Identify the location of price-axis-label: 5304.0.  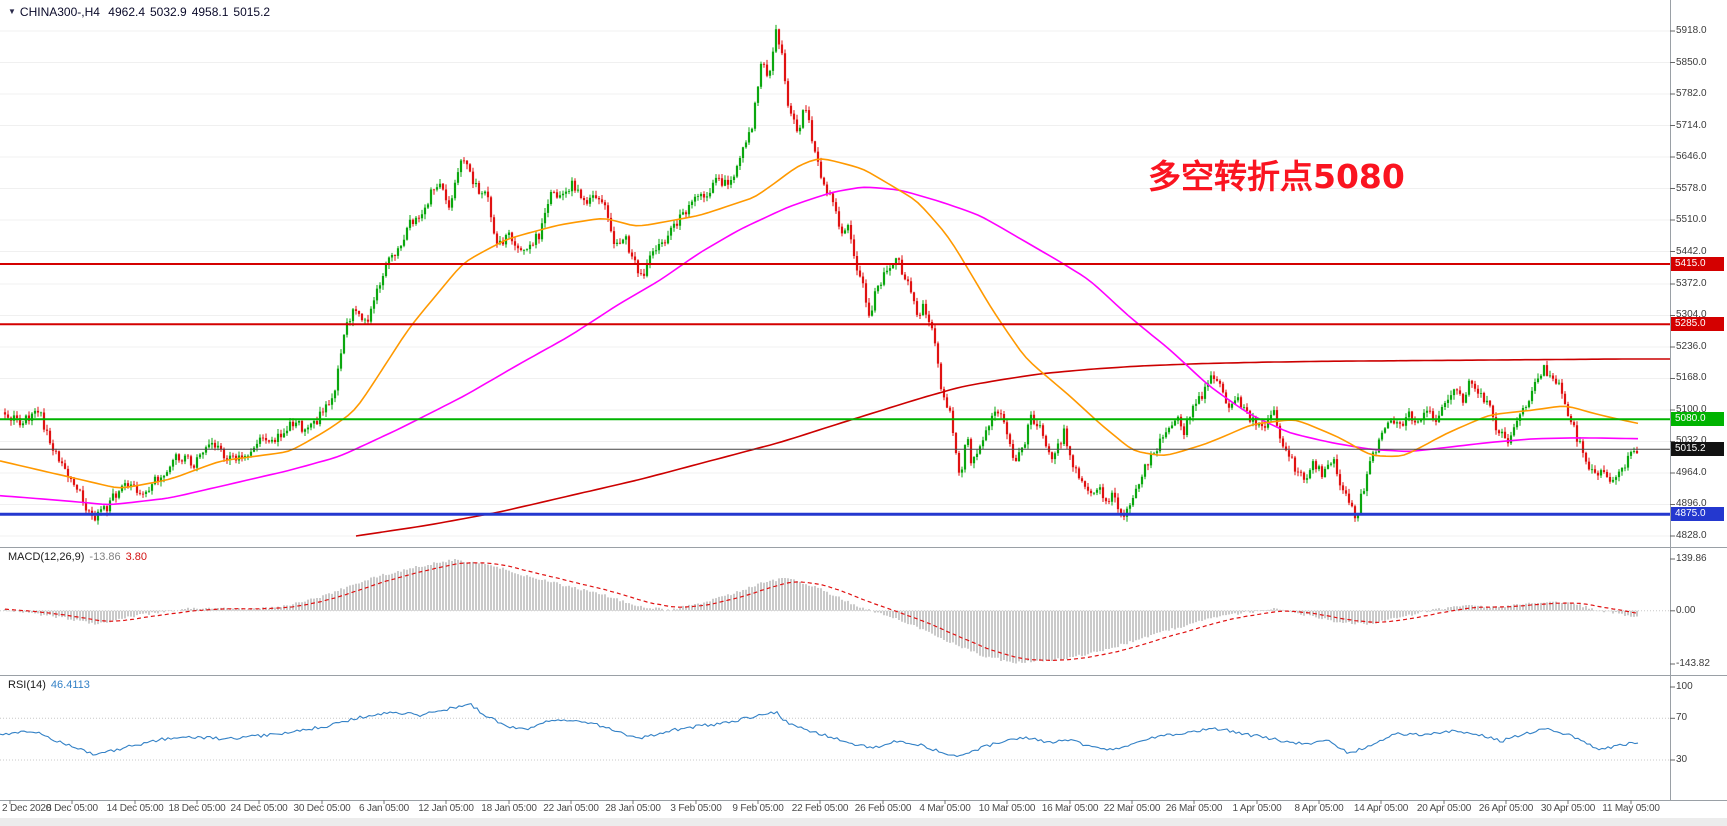
(1691, 315).